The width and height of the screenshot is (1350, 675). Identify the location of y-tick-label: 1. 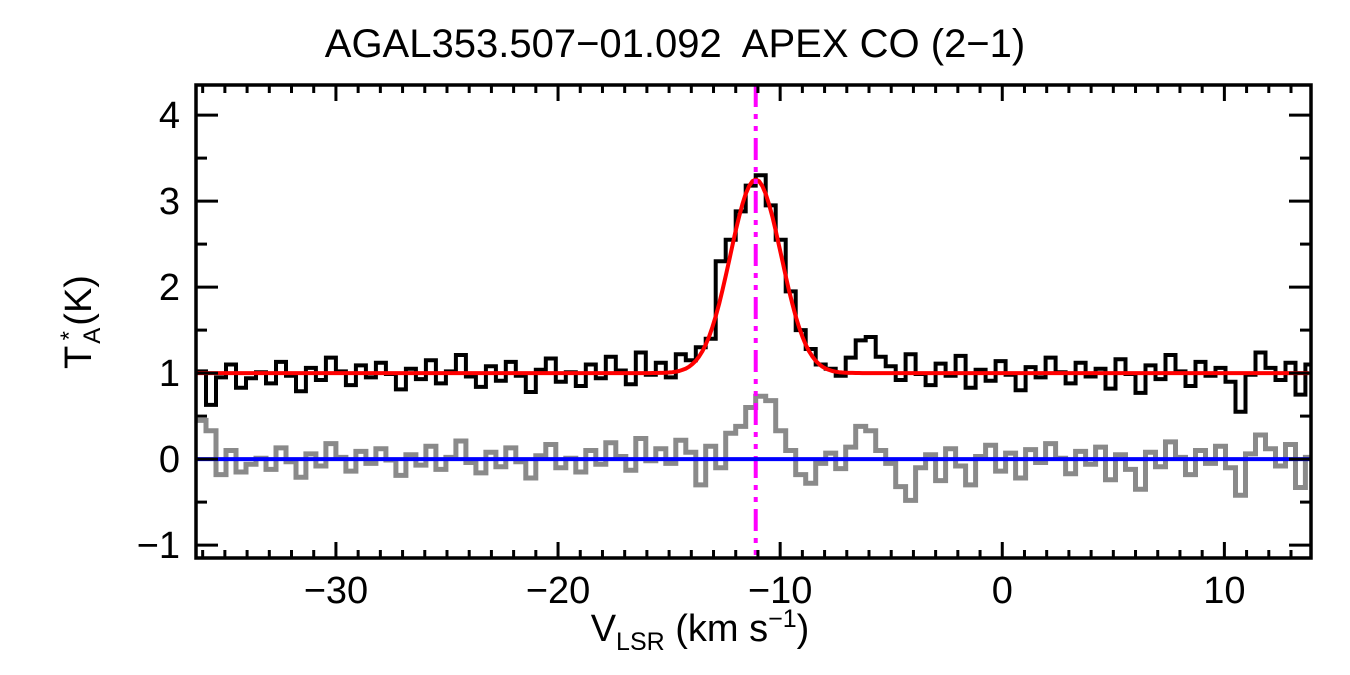
(169, 374).